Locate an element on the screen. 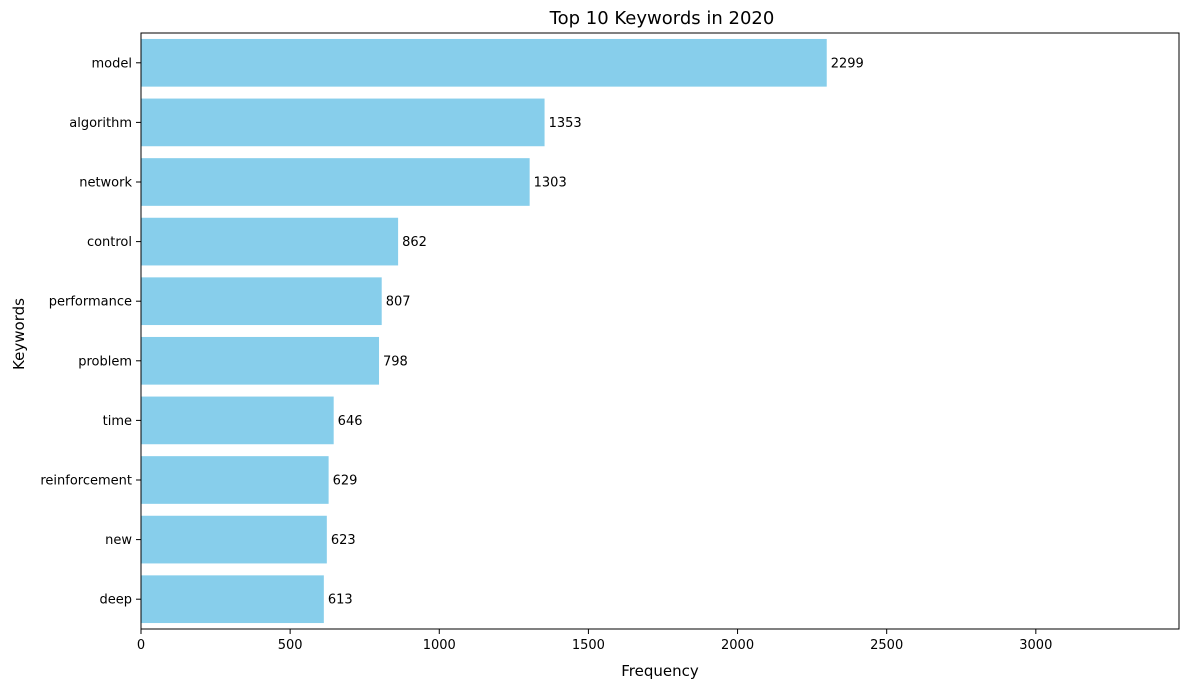  value-label-time: 646 is located at coordinates (350, 421).